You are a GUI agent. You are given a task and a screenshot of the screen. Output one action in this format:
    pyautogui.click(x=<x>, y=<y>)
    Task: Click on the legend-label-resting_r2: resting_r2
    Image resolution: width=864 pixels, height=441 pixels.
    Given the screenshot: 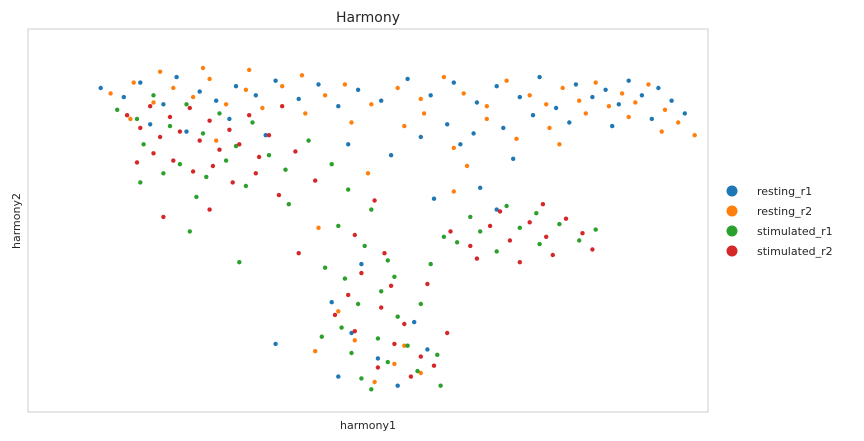 What is the action you would take?
    pyautogui.click(x=784, y=211)
    